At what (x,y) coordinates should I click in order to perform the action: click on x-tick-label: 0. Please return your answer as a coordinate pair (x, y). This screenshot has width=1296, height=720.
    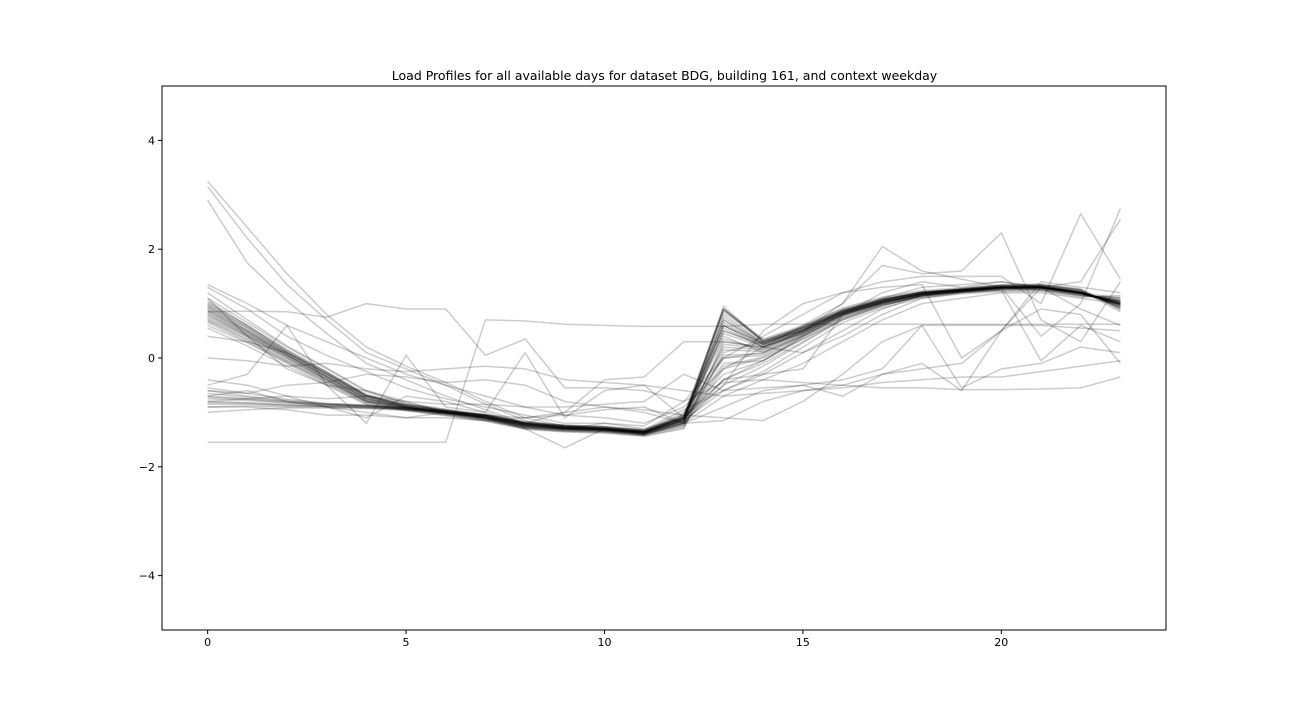
    Looking at the image, I should click on (207, 642).